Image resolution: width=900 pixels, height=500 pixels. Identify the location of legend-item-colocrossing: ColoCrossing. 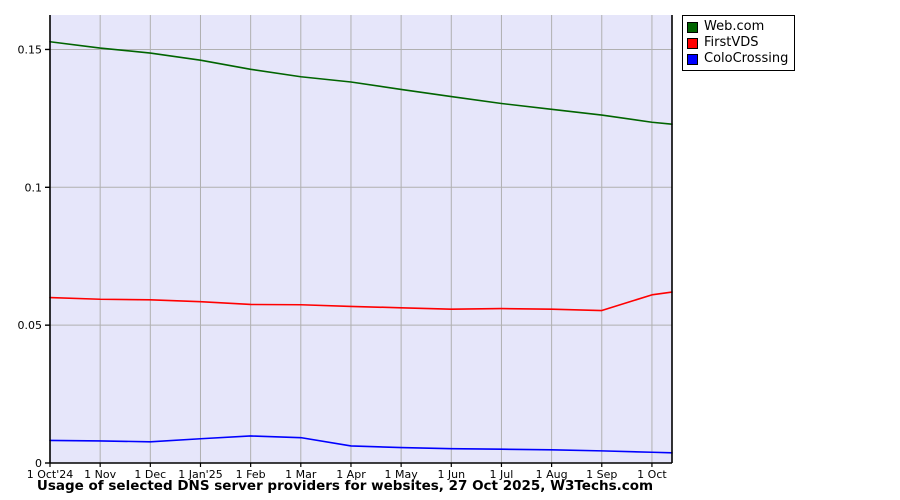
(737, 59).